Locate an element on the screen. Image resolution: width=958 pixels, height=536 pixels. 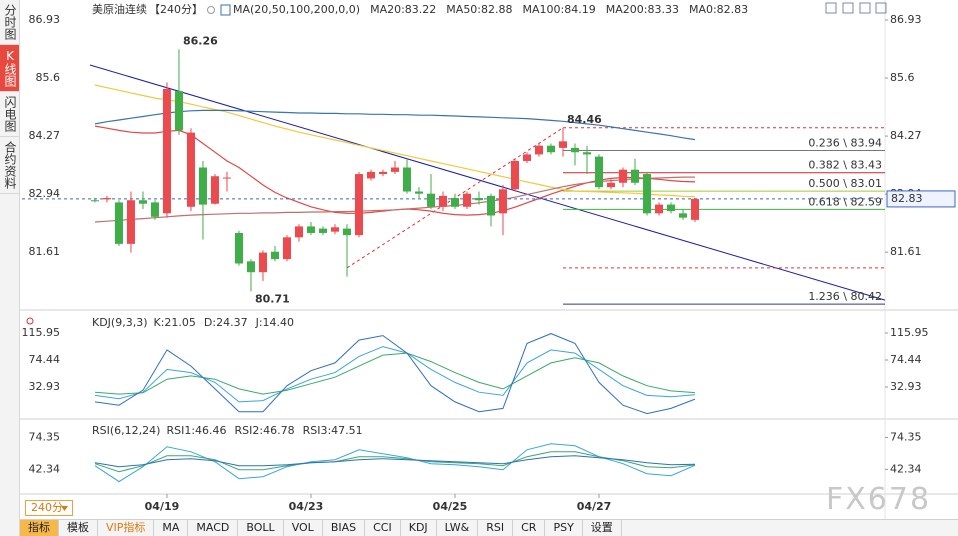
toolbar-button: VIP指标 is located at coordinates (126, 528).